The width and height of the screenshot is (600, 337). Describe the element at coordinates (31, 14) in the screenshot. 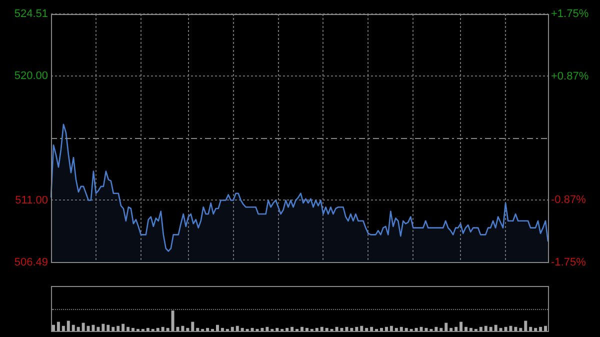

I see `y-tick-label: 524.51` at that location.